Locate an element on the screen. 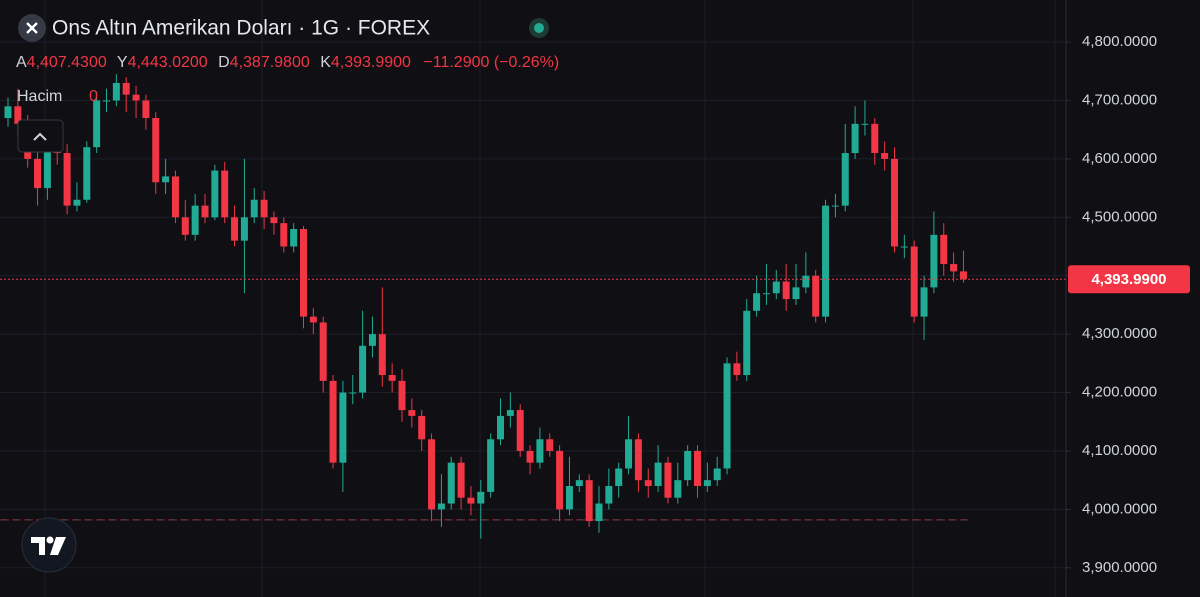  y-tick-label: 4,500.0000 is located at coordinates (1119, 216).